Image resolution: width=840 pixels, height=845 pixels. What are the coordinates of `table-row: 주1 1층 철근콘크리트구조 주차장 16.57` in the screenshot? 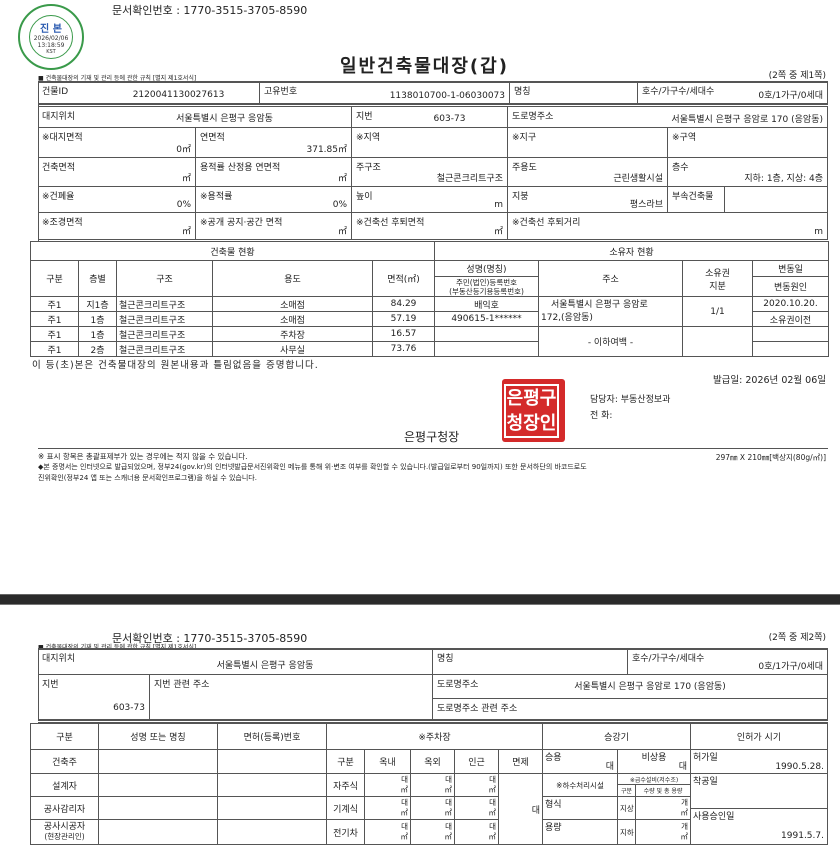 It's located at (233, 334).